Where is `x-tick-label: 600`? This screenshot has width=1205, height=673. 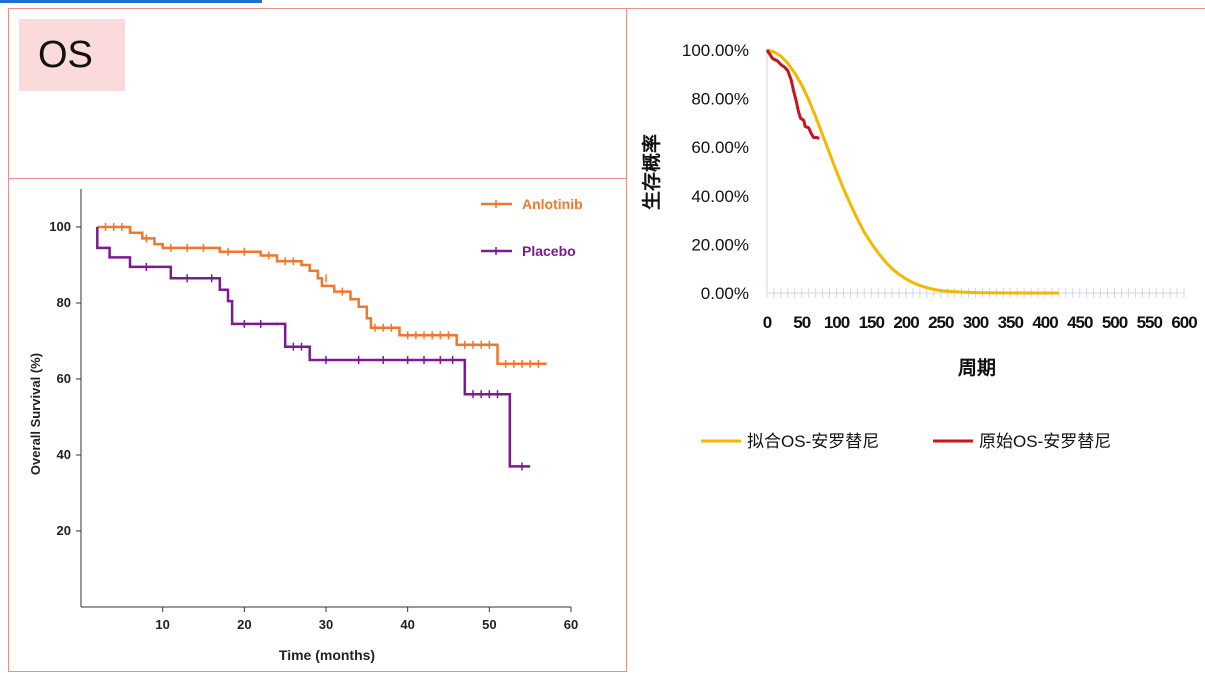
x-tick-label: 600 is located at coordinates (1184, 322).